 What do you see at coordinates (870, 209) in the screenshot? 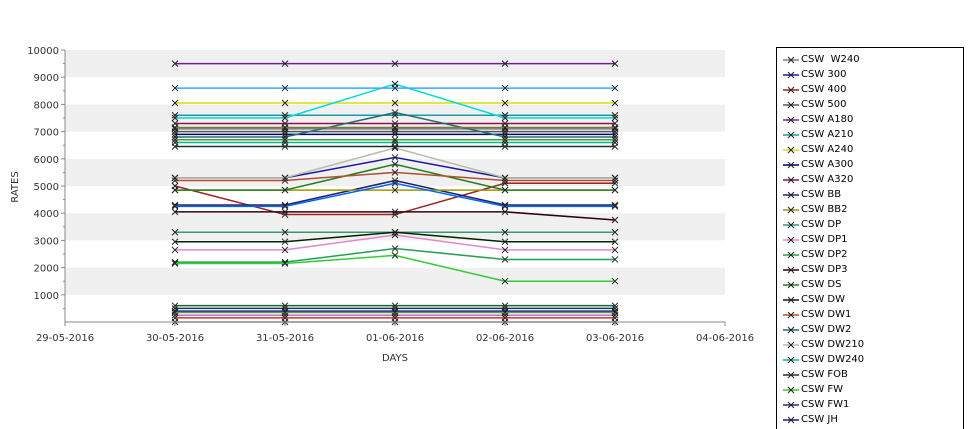
I see `legend-item: CSW BB2` at bounding box center [870, 209].